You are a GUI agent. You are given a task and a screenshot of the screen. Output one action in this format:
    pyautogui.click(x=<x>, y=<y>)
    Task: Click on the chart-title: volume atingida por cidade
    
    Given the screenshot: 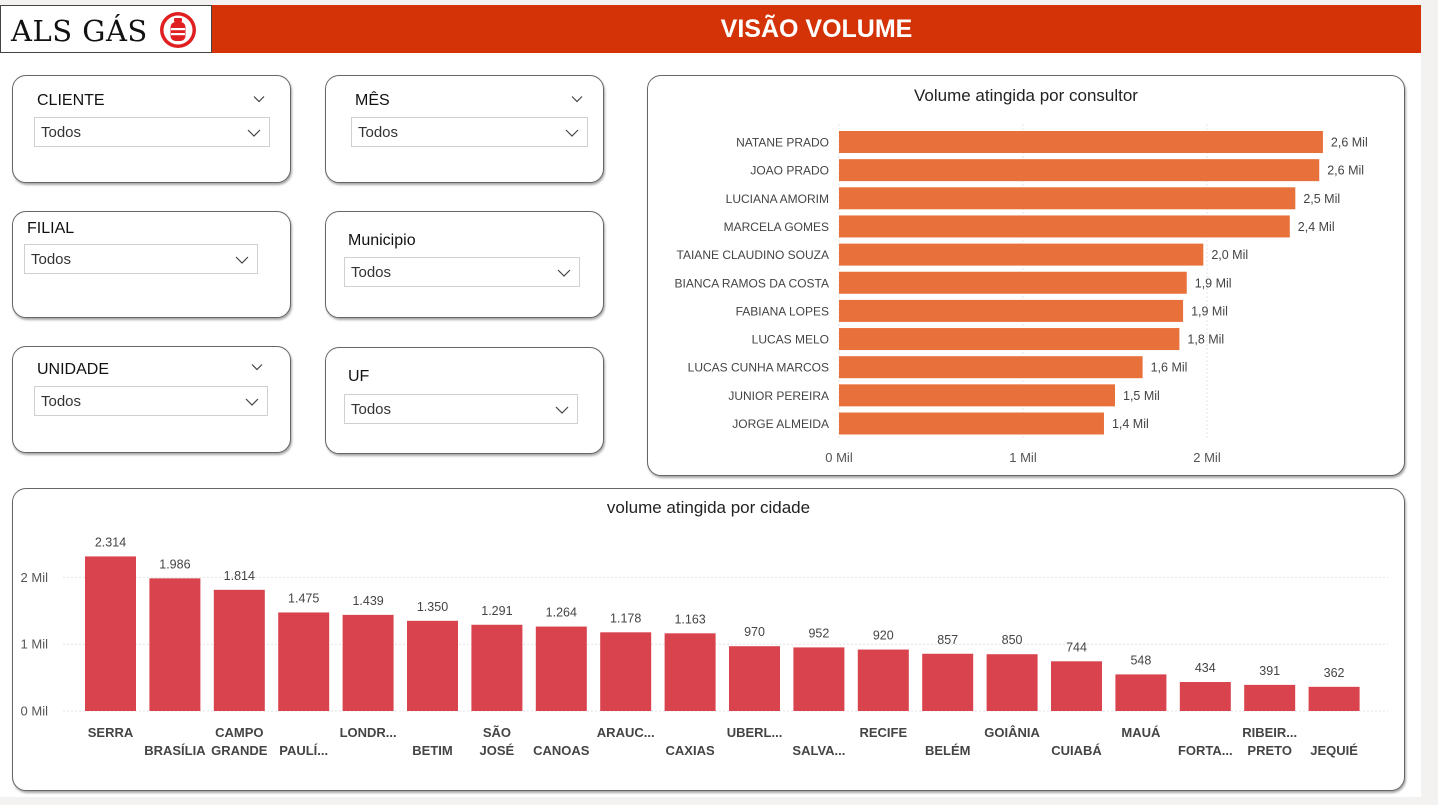 What is the action you would take?
    pyautogui.click(x=708, y=507)
    